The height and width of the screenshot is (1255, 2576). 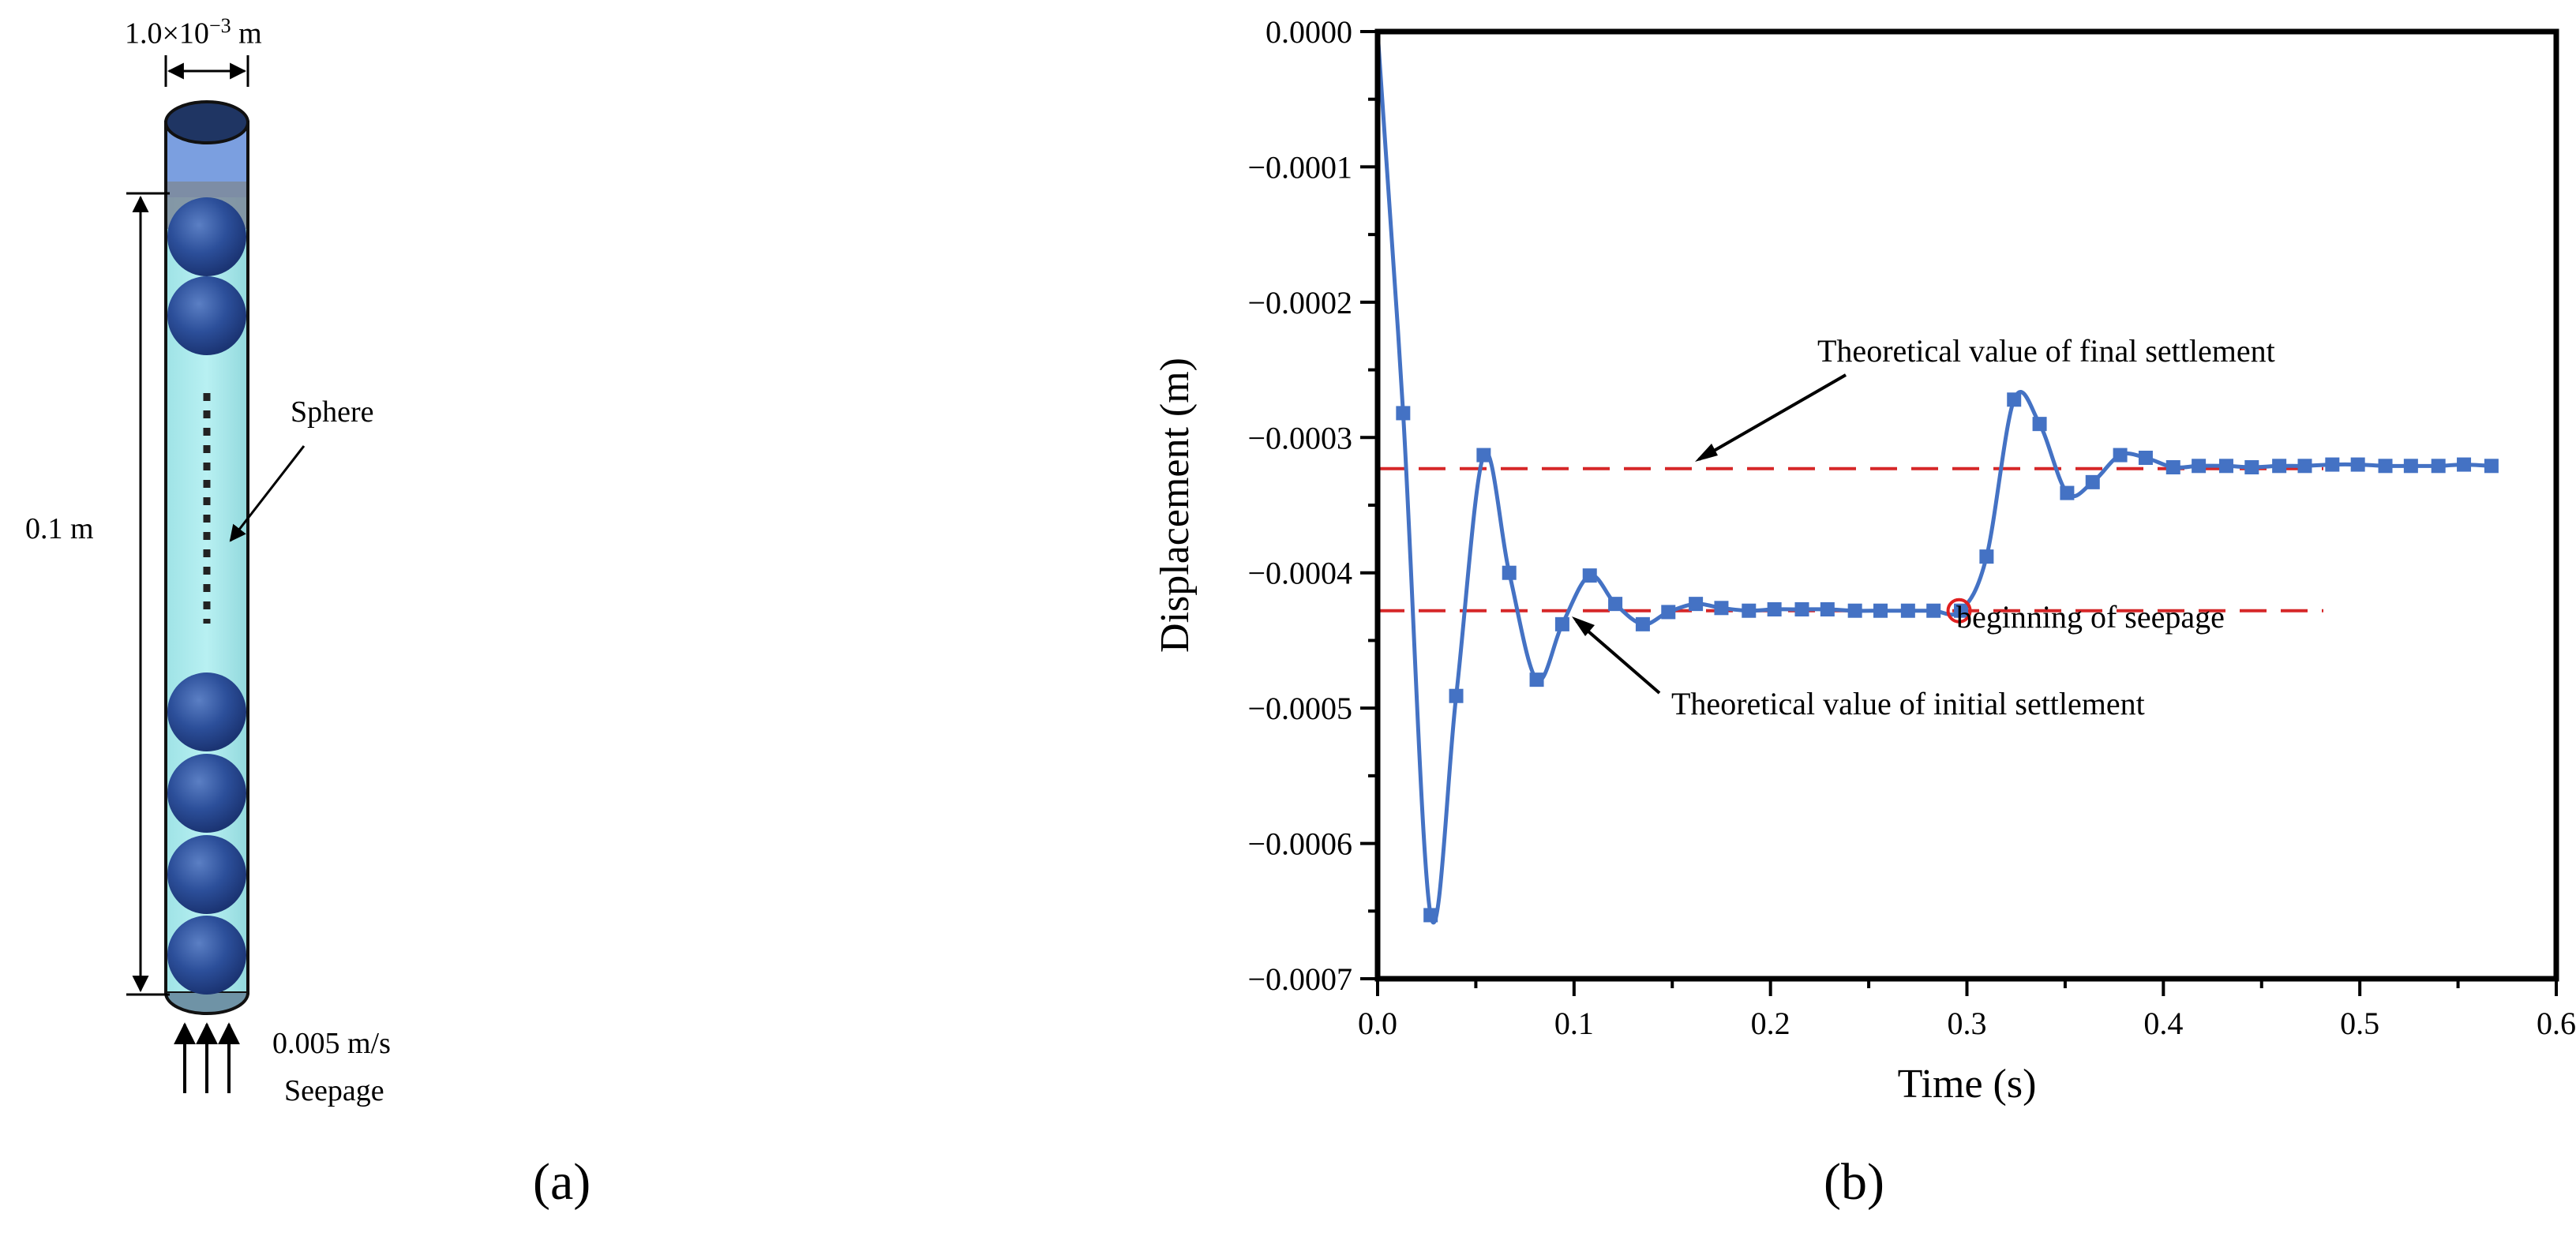 What do you see at coordinates (1773, 417) in the screenshot?
I see `annotation-arrow-final` at bounding box center [1773, 417].